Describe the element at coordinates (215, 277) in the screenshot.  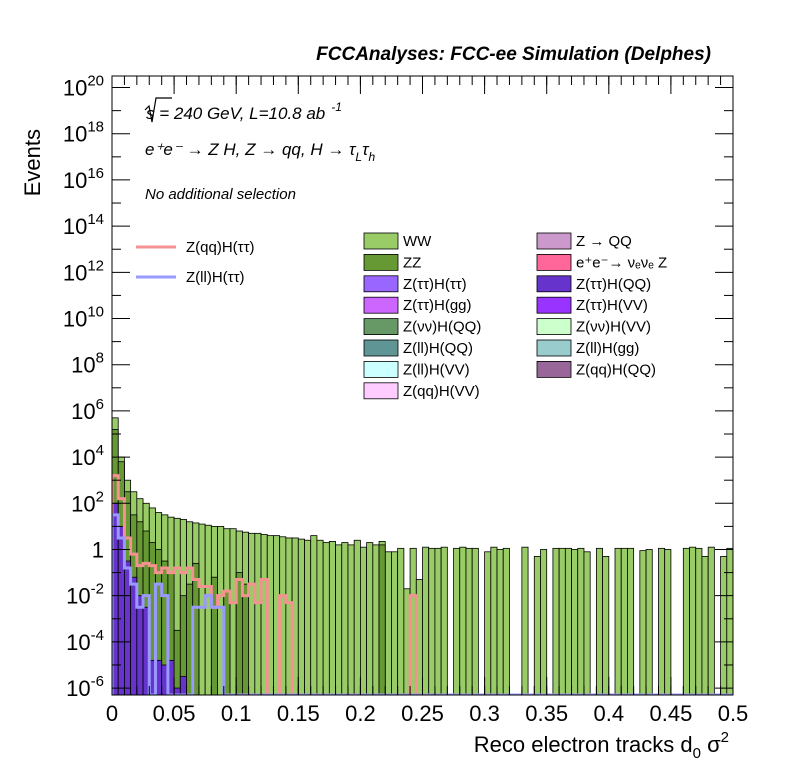
I see `signal-legend-label: Z(ll)H(ττ)` at that location.